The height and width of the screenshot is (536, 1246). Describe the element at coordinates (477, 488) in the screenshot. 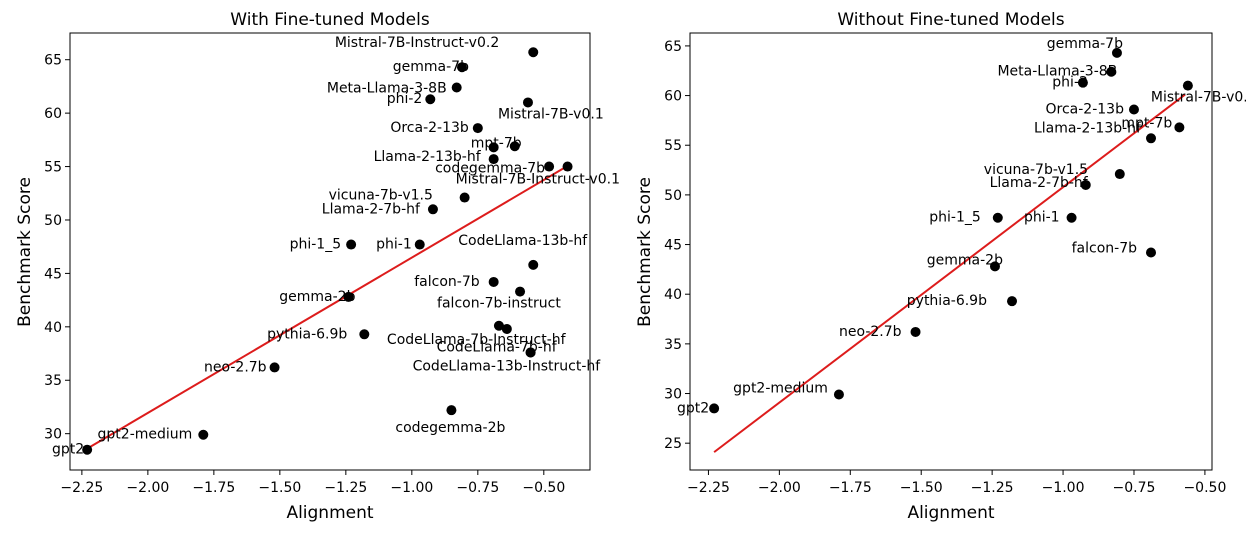

I see `x-tick-label: −0.75` at that location.